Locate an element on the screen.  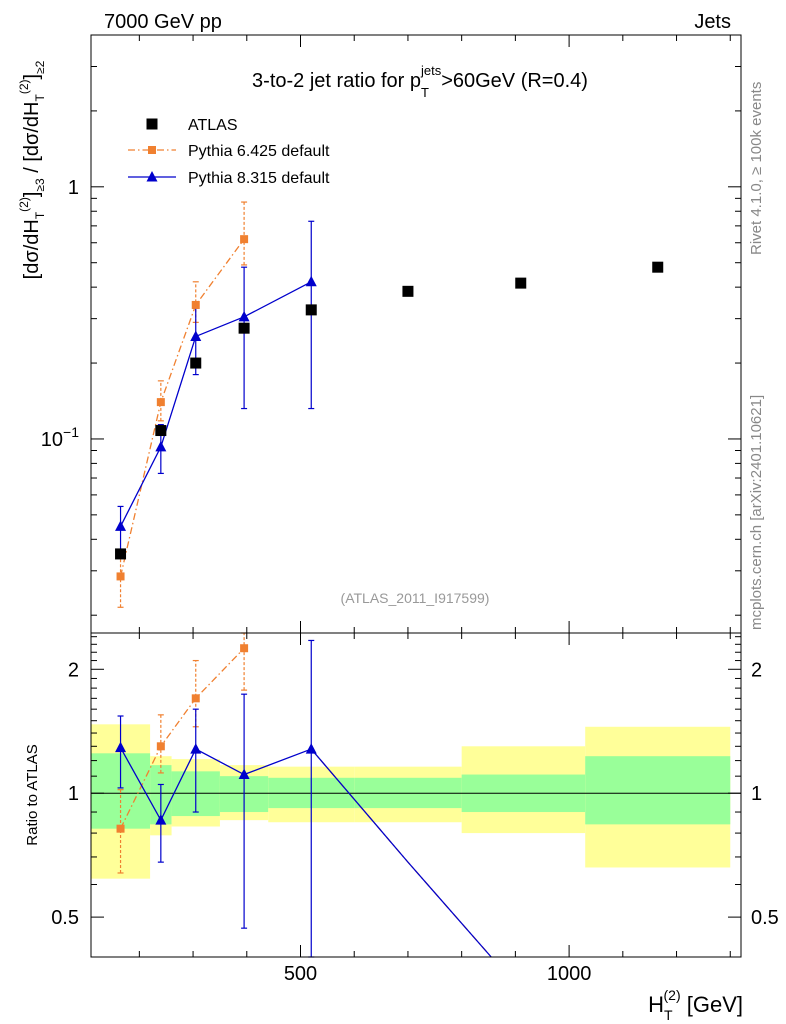
ratio-y-tick-label-left: 2 is located at coordinates (73, 670).